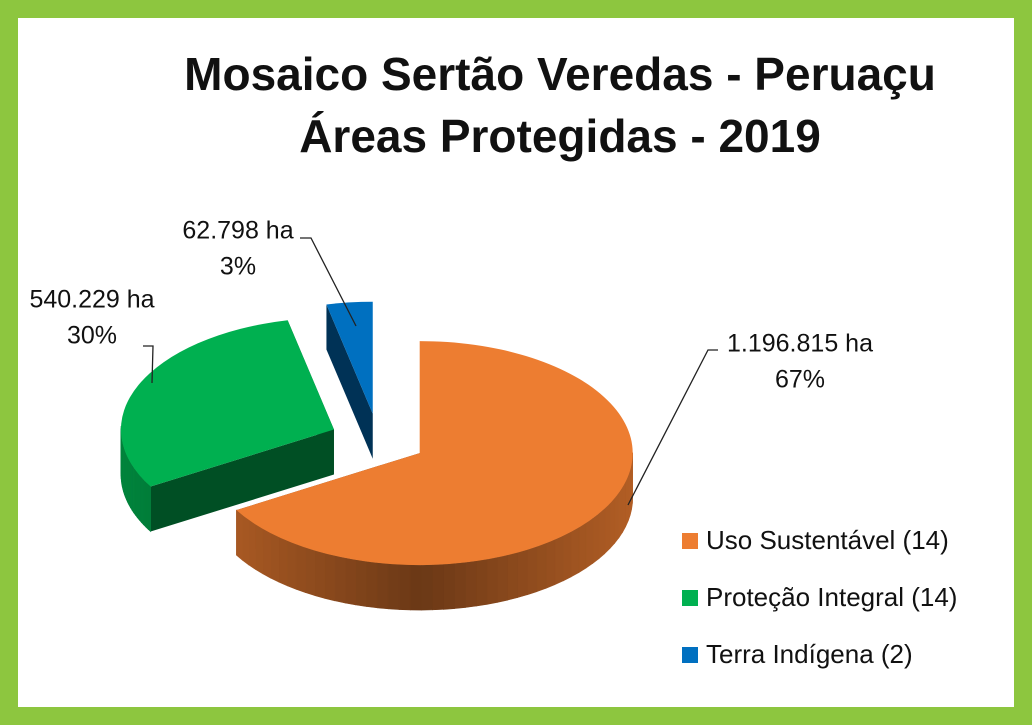  I want to click on data-label: 3%, so click(238, 267).